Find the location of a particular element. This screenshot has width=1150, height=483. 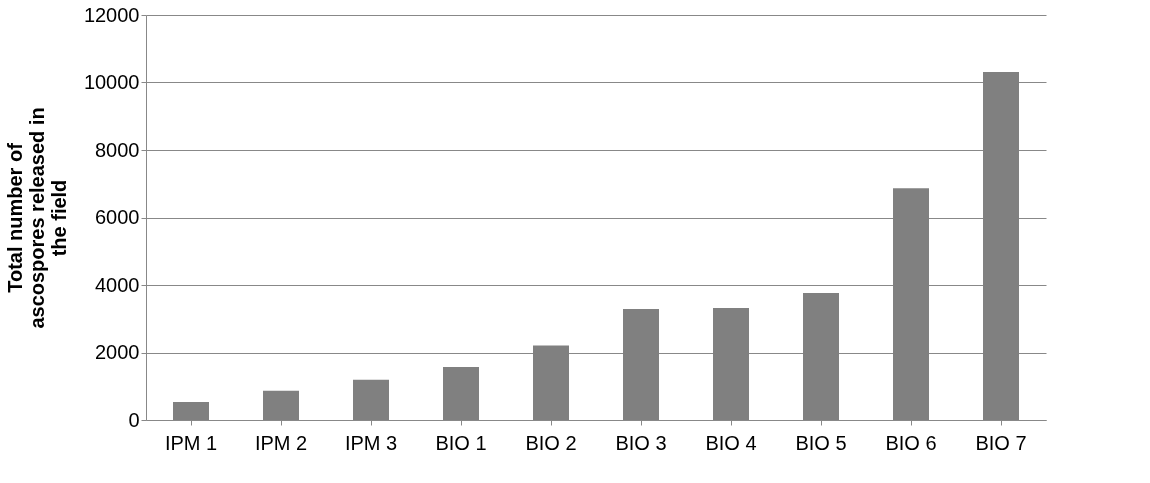

y-tick-label: 4000 is located at coordinates (117, 284).